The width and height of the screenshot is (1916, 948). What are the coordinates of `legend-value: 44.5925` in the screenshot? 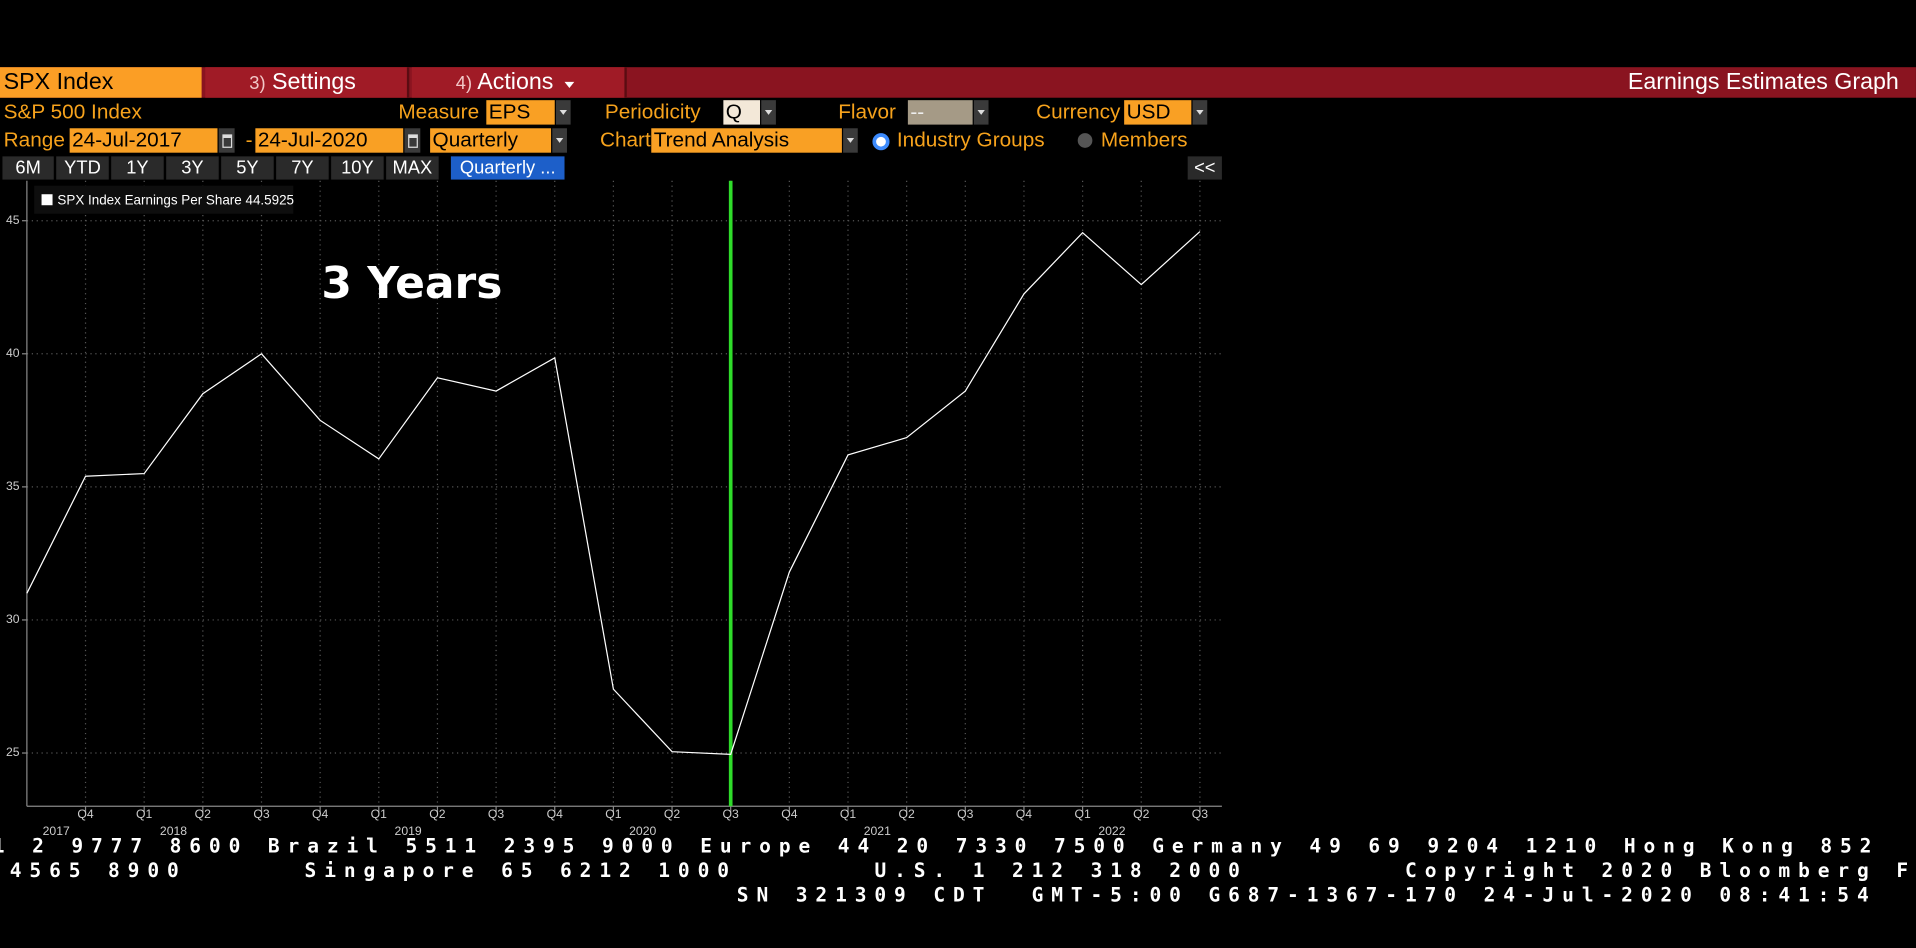 It's located at (269, 199).